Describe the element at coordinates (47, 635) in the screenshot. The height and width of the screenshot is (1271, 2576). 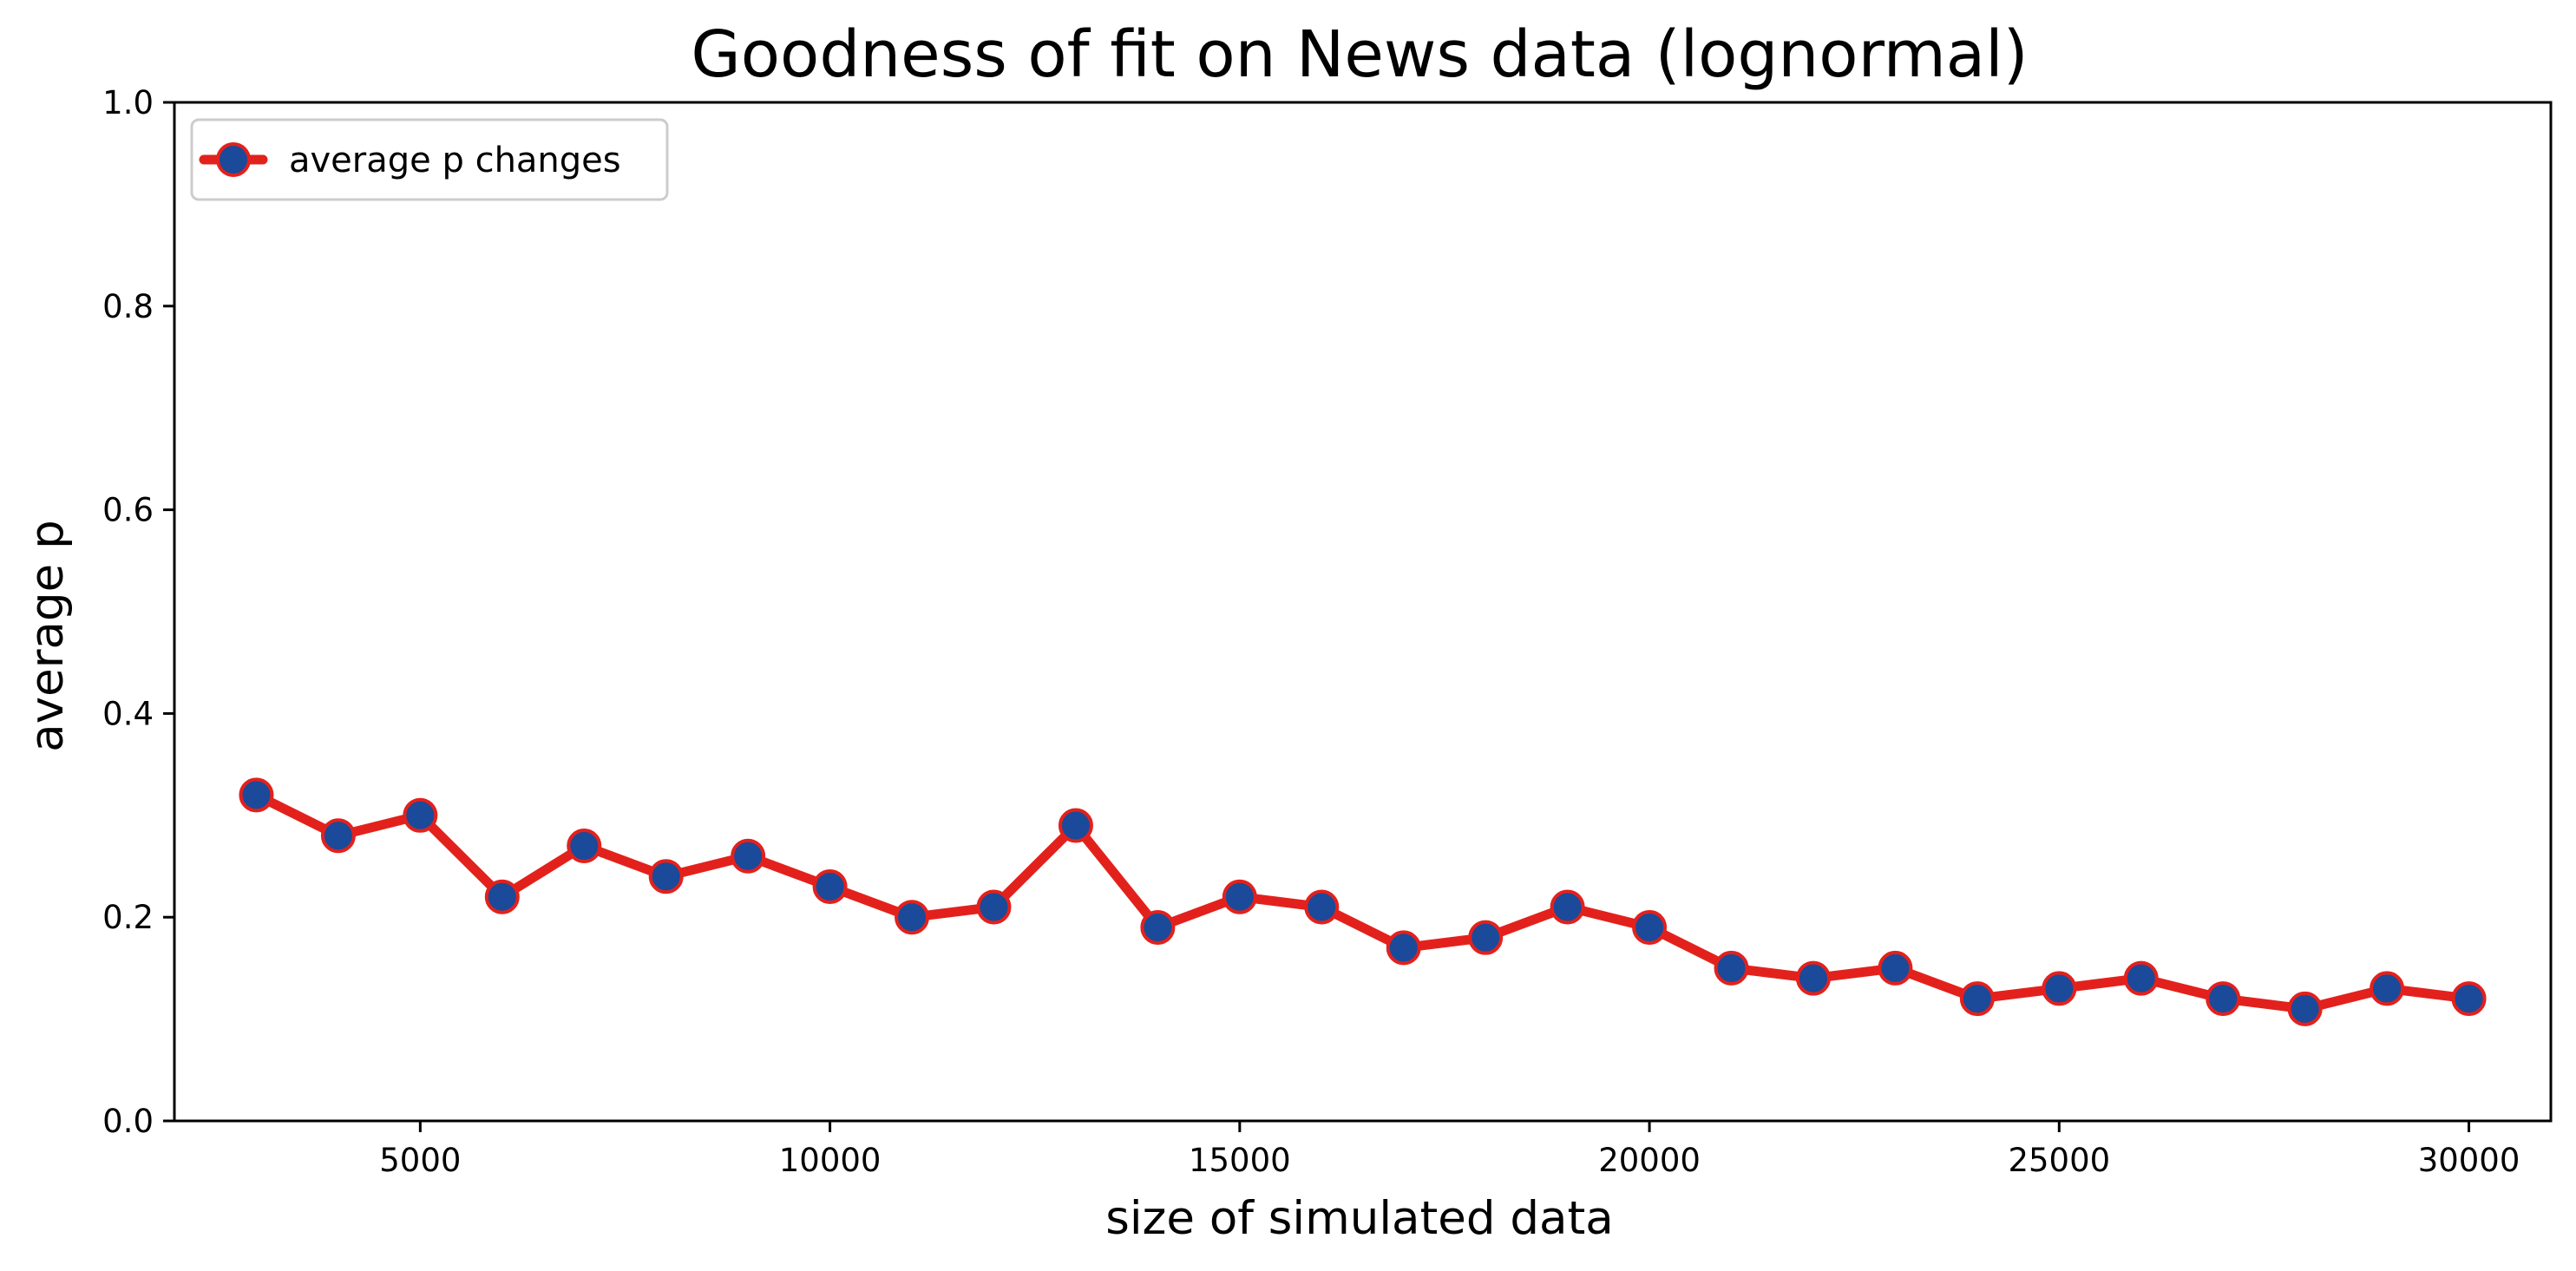
I see `y-axis-label: average p` at that location.